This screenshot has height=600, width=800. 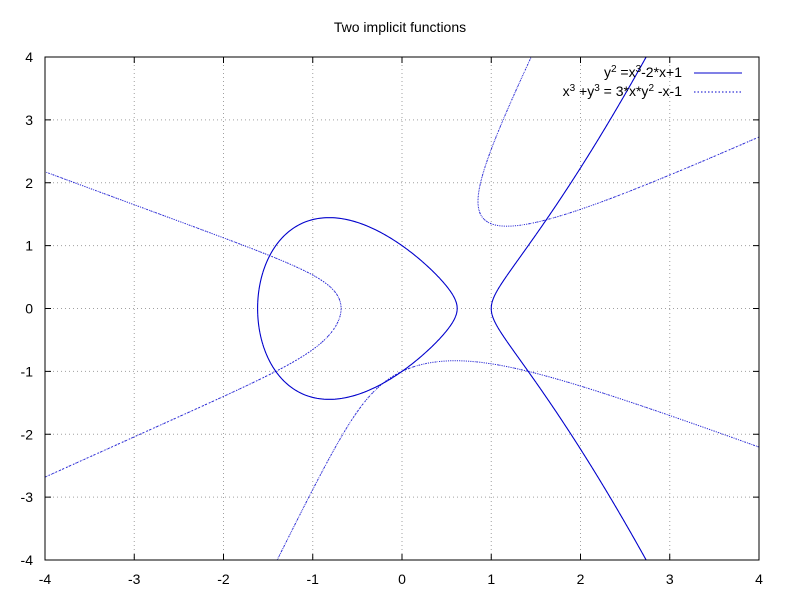 What do you see at coordinates (29, 246) in the screenshot?
I see `y-tick-label: 1` at bounding box center [29, 246].